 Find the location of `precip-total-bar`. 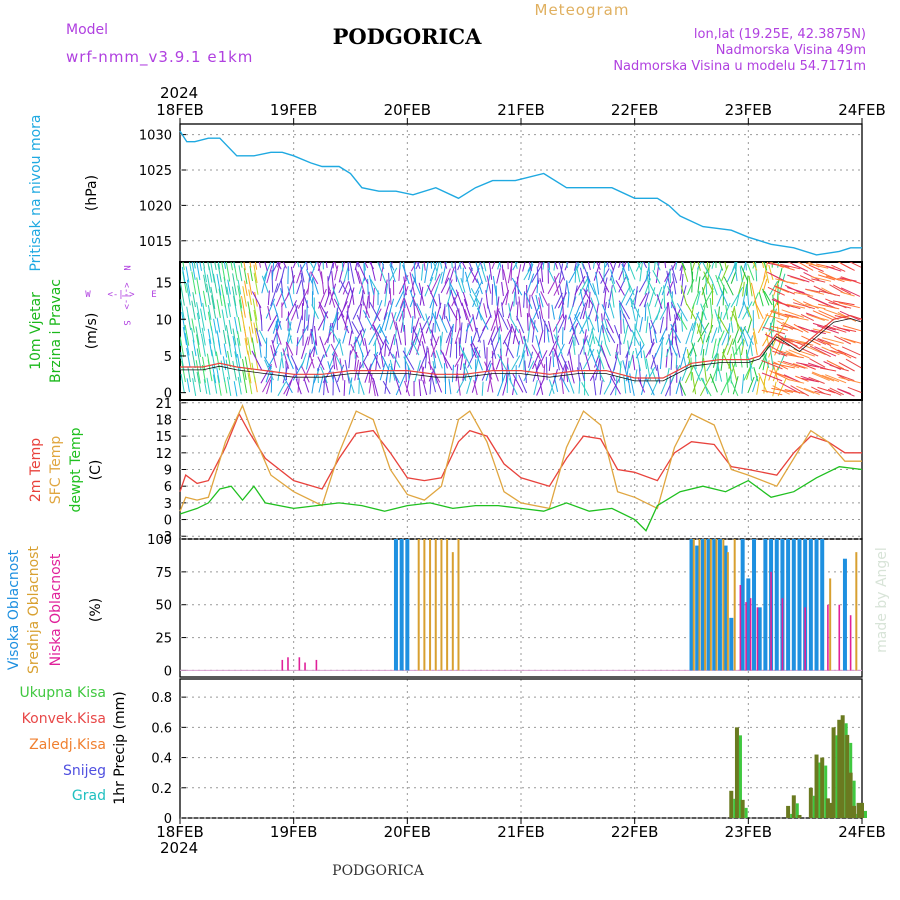

precip-total-bar is located at coordinates (735, 808).